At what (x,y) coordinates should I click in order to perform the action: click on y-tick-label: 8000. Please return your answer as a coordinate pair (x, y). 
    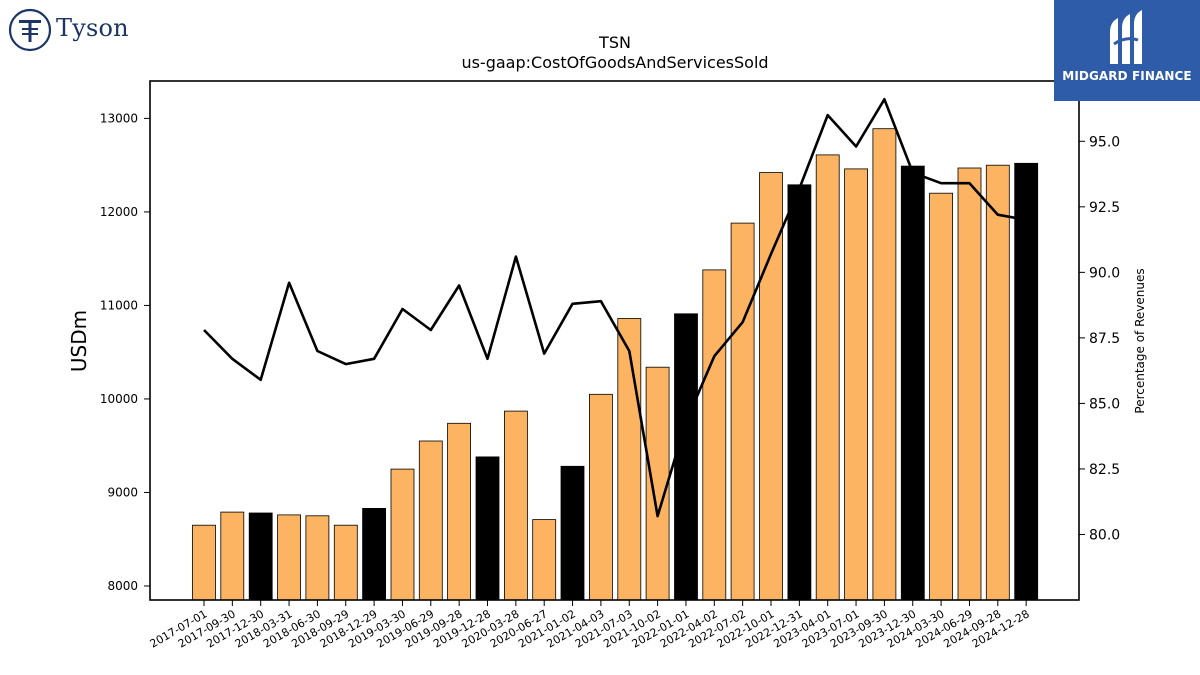
    Looking at the image, I should click on (122, 586).